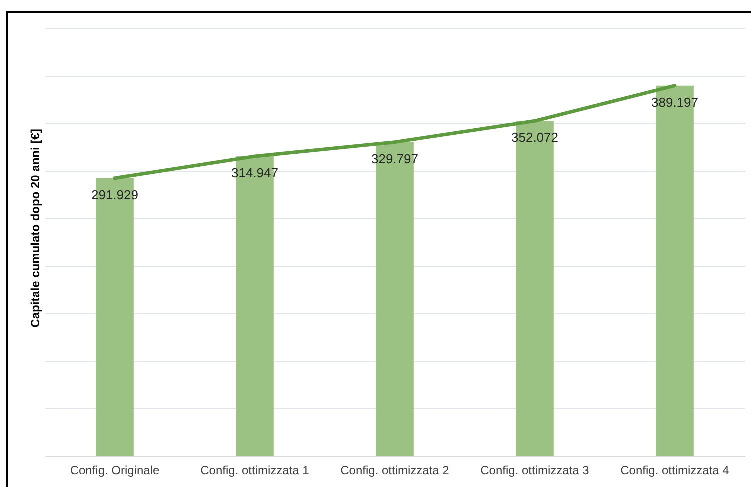  Describe the element at coordinates (255, 471) in the screenshot. I see `x-tick-label: Config. ottimizzata 1` at that location.